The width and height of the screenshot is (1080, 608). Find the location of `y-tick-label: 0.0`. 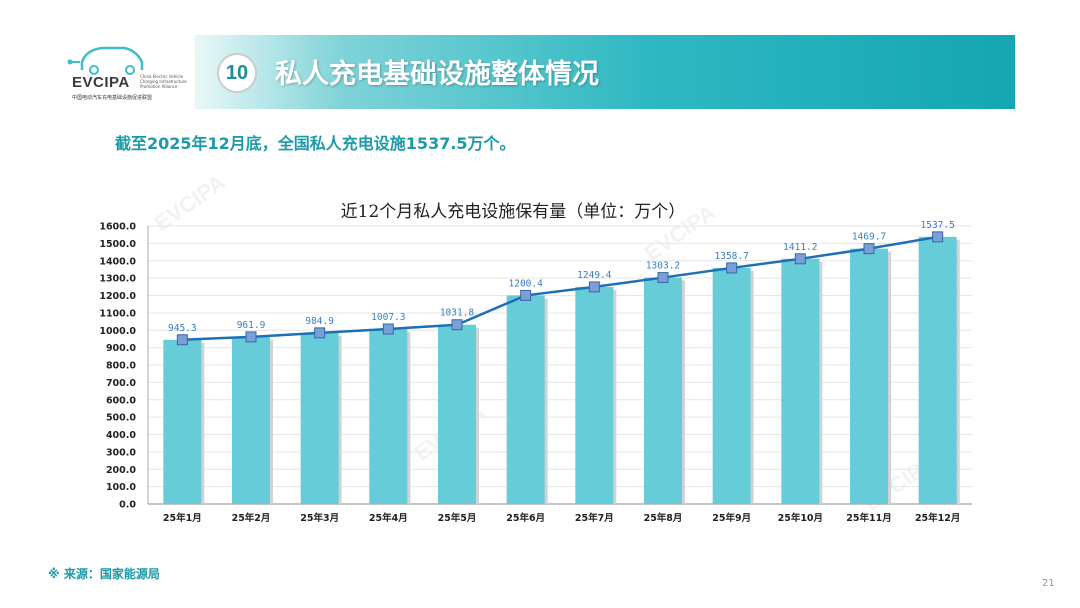

y-tick-label: 0.0 is located at coordinates (127, 505).